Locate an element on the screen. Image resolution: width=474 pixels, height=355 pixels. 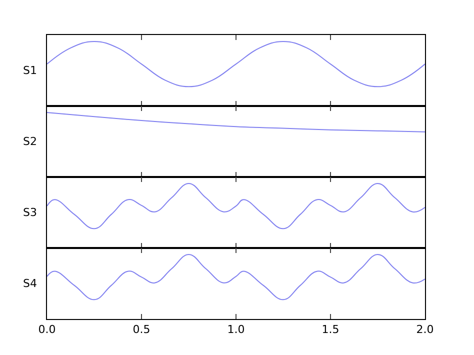
y-axis-title: S4 is located at coordinates (30, 283).